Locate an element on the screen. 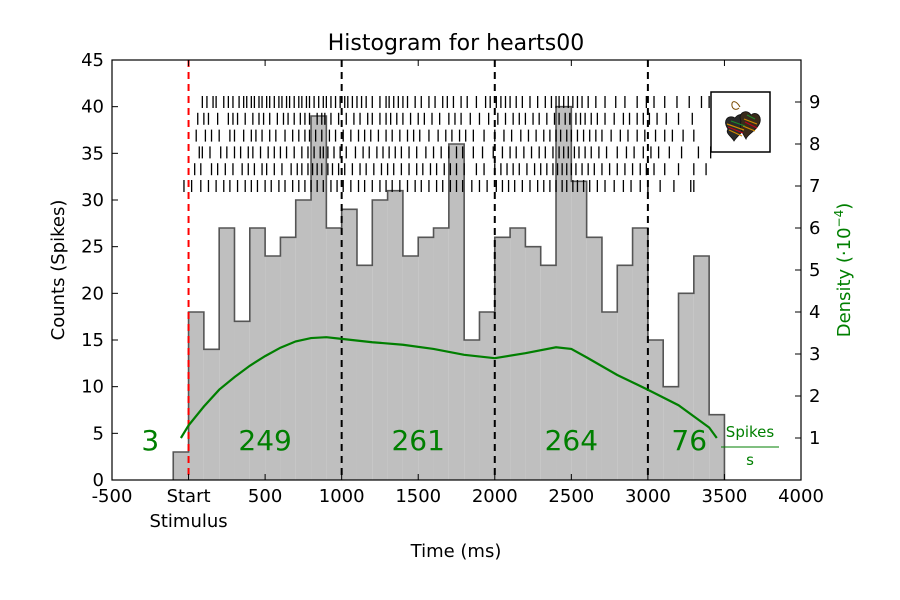  x-tick-label-1: Start is located at coordinates (189, 496).